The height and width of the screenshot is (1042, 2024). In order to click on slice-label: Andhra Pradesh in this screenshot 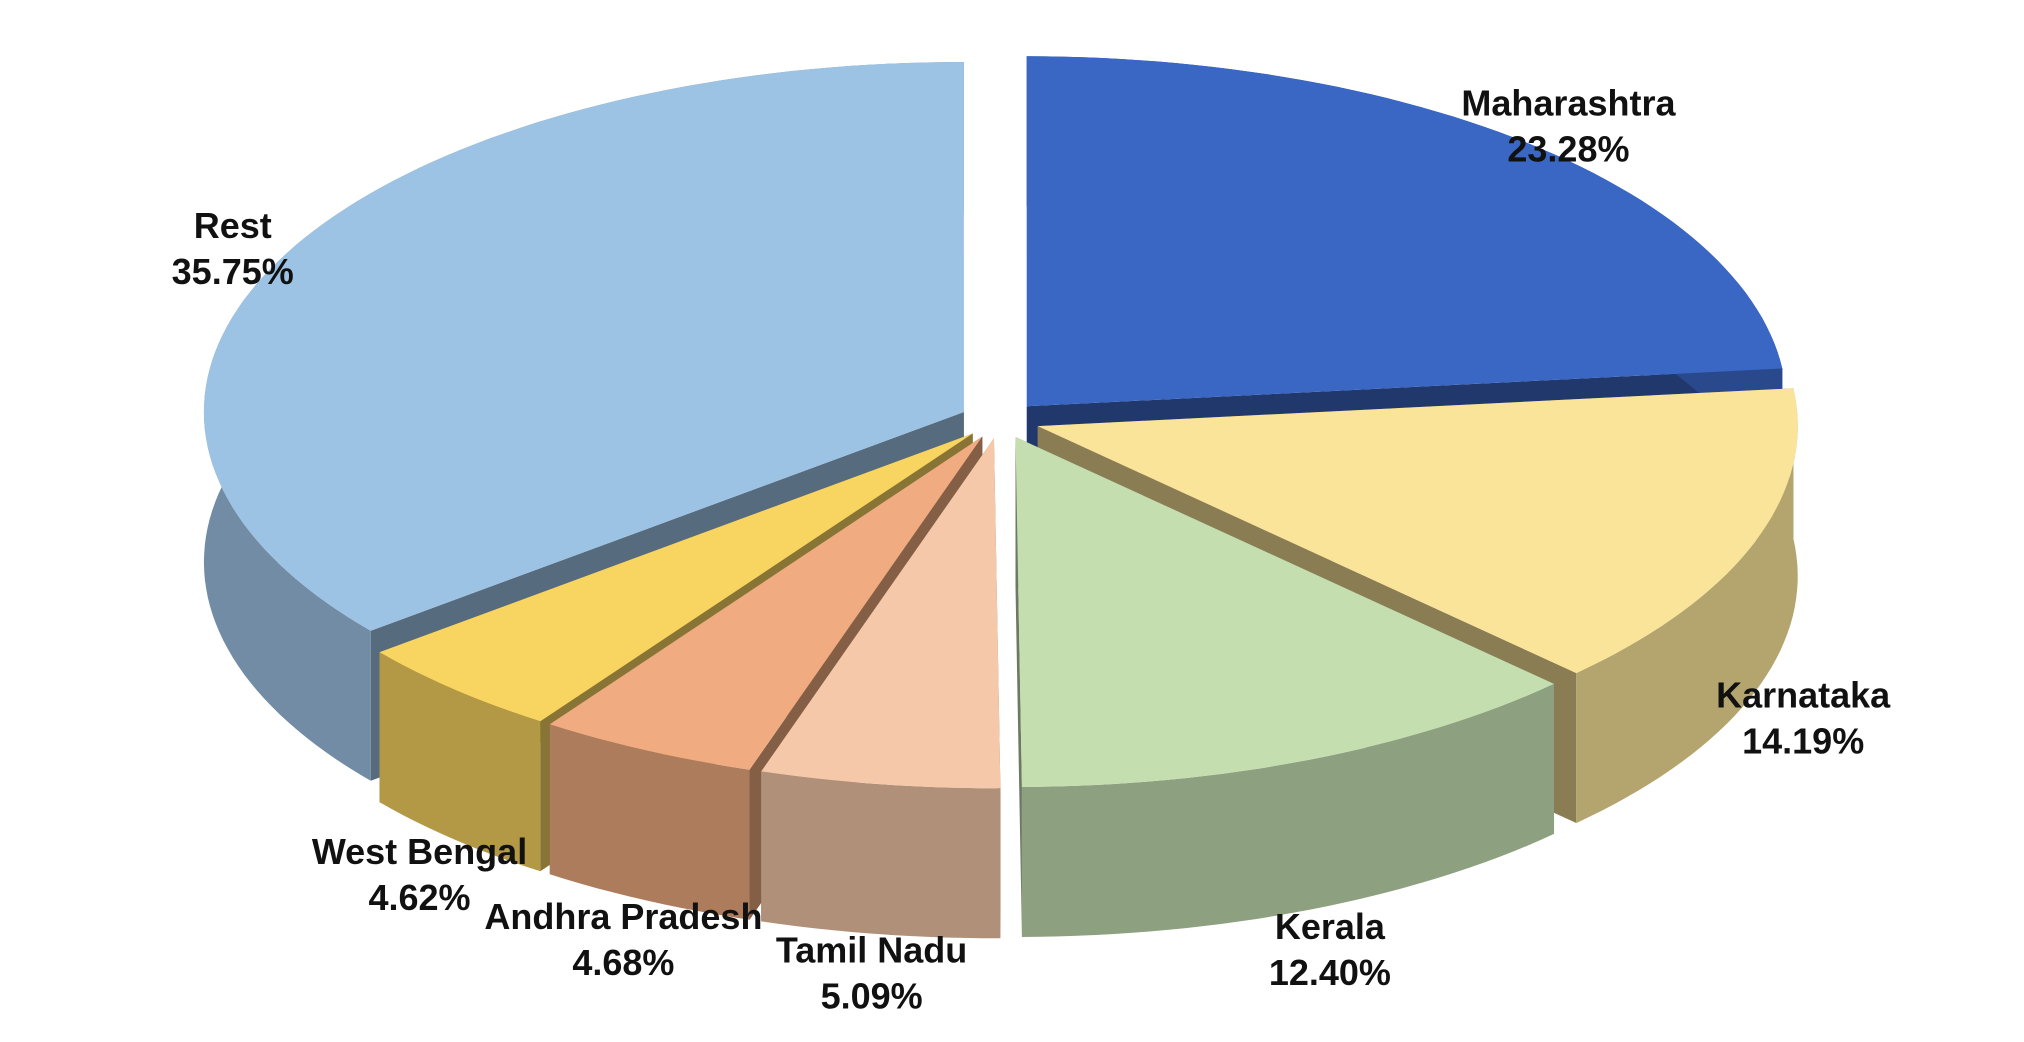, I will do `click(623, 916)`.